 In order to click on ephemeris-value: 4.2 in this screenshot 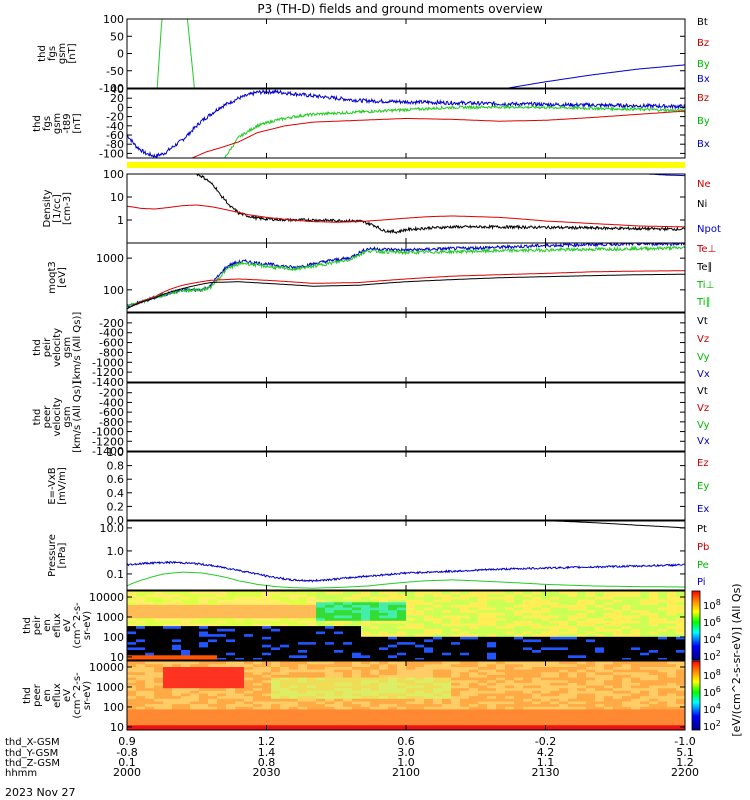, I will do `click(546, 752)`.